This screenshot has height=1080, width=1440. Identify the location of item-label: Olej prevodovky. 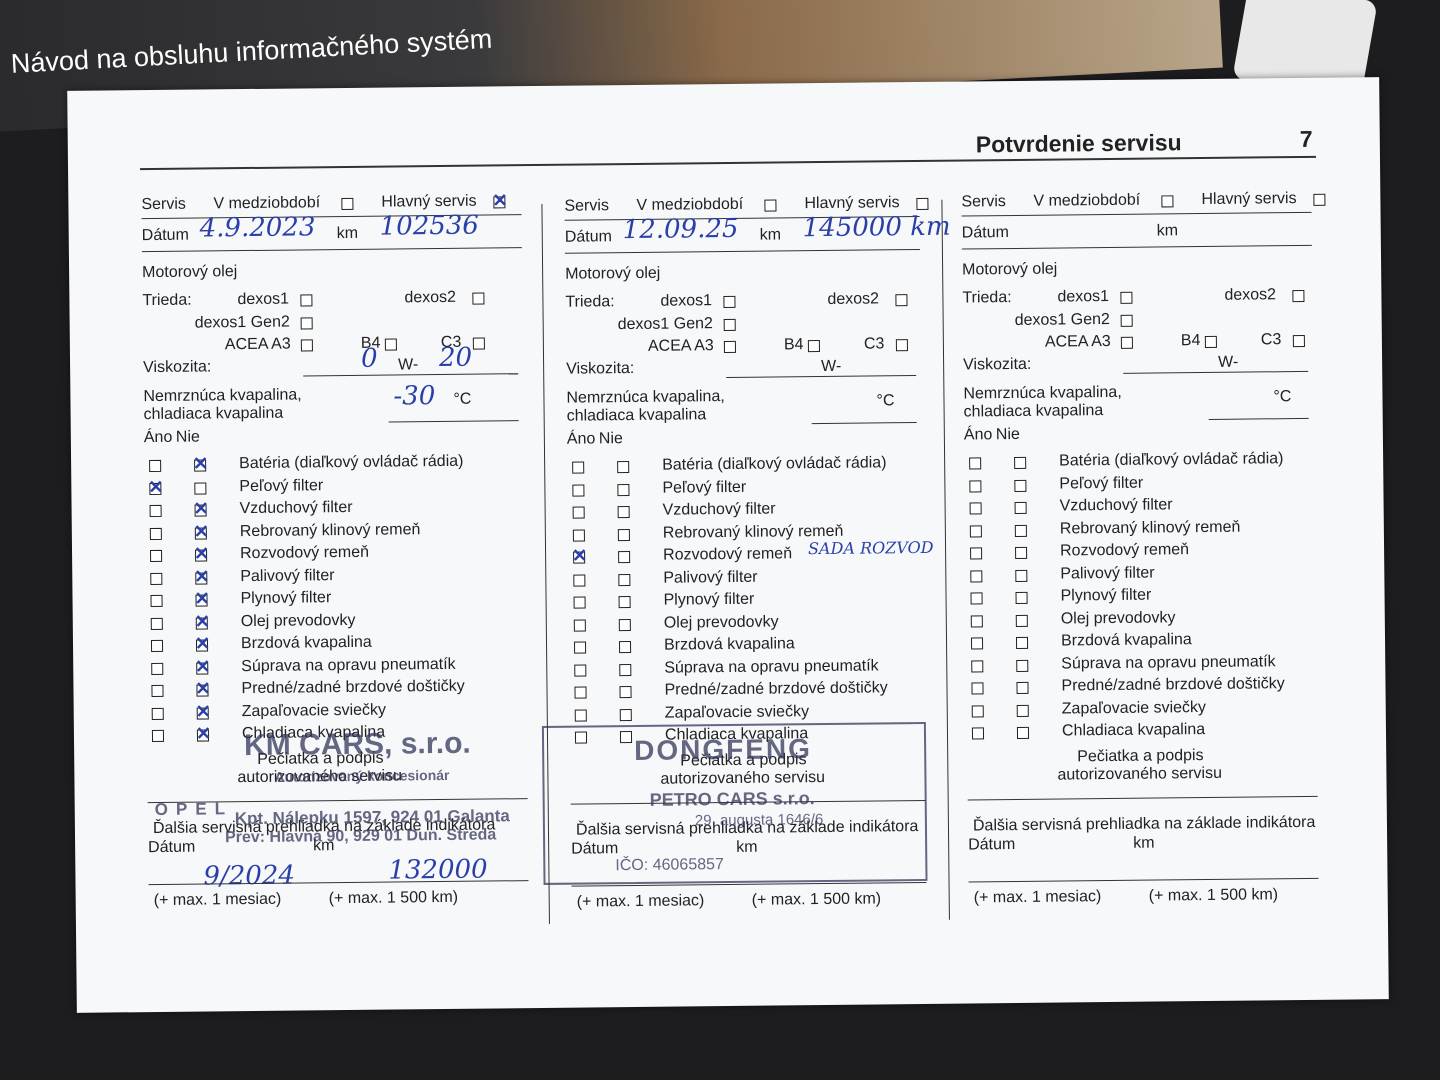
(1118, 618).